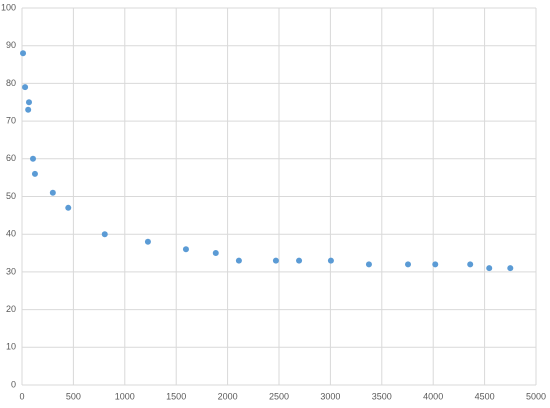  Describe the element at coordinates (11, 45) in the screenshot. I see `y-tick-label: 90` at that location.